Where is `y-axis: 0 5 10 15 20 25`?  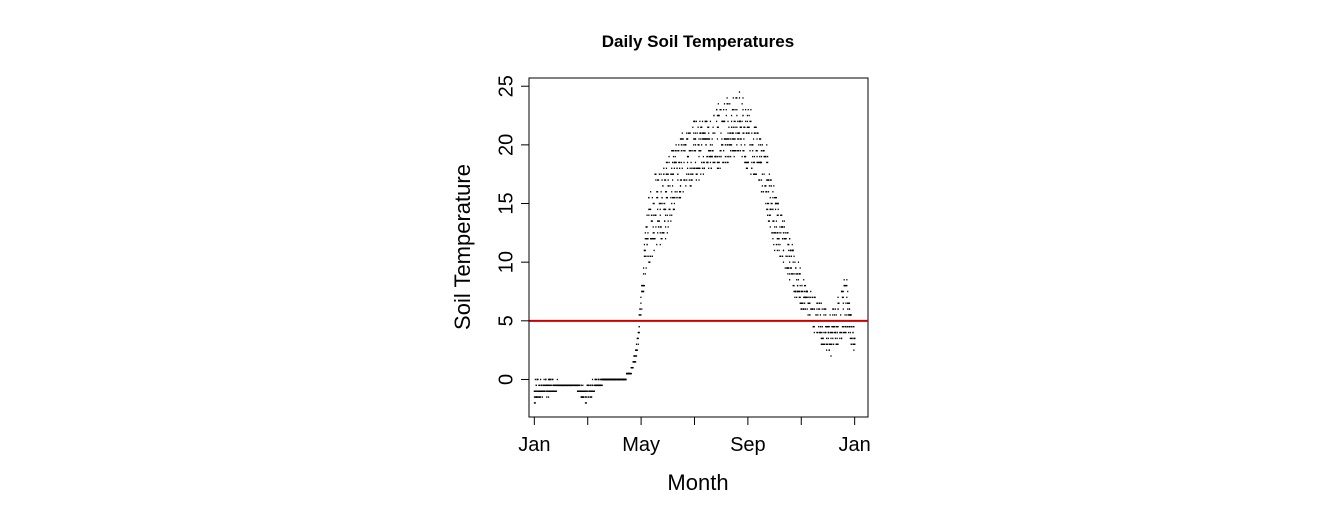 y-axis: 0 5 10 15 20 25 is located at coordinates (512, 230).